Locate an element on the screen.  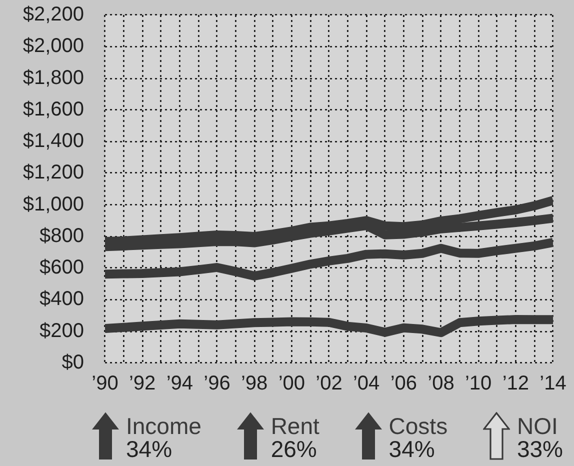
y-tick-label: $0 is located at coordinates (73, 363).